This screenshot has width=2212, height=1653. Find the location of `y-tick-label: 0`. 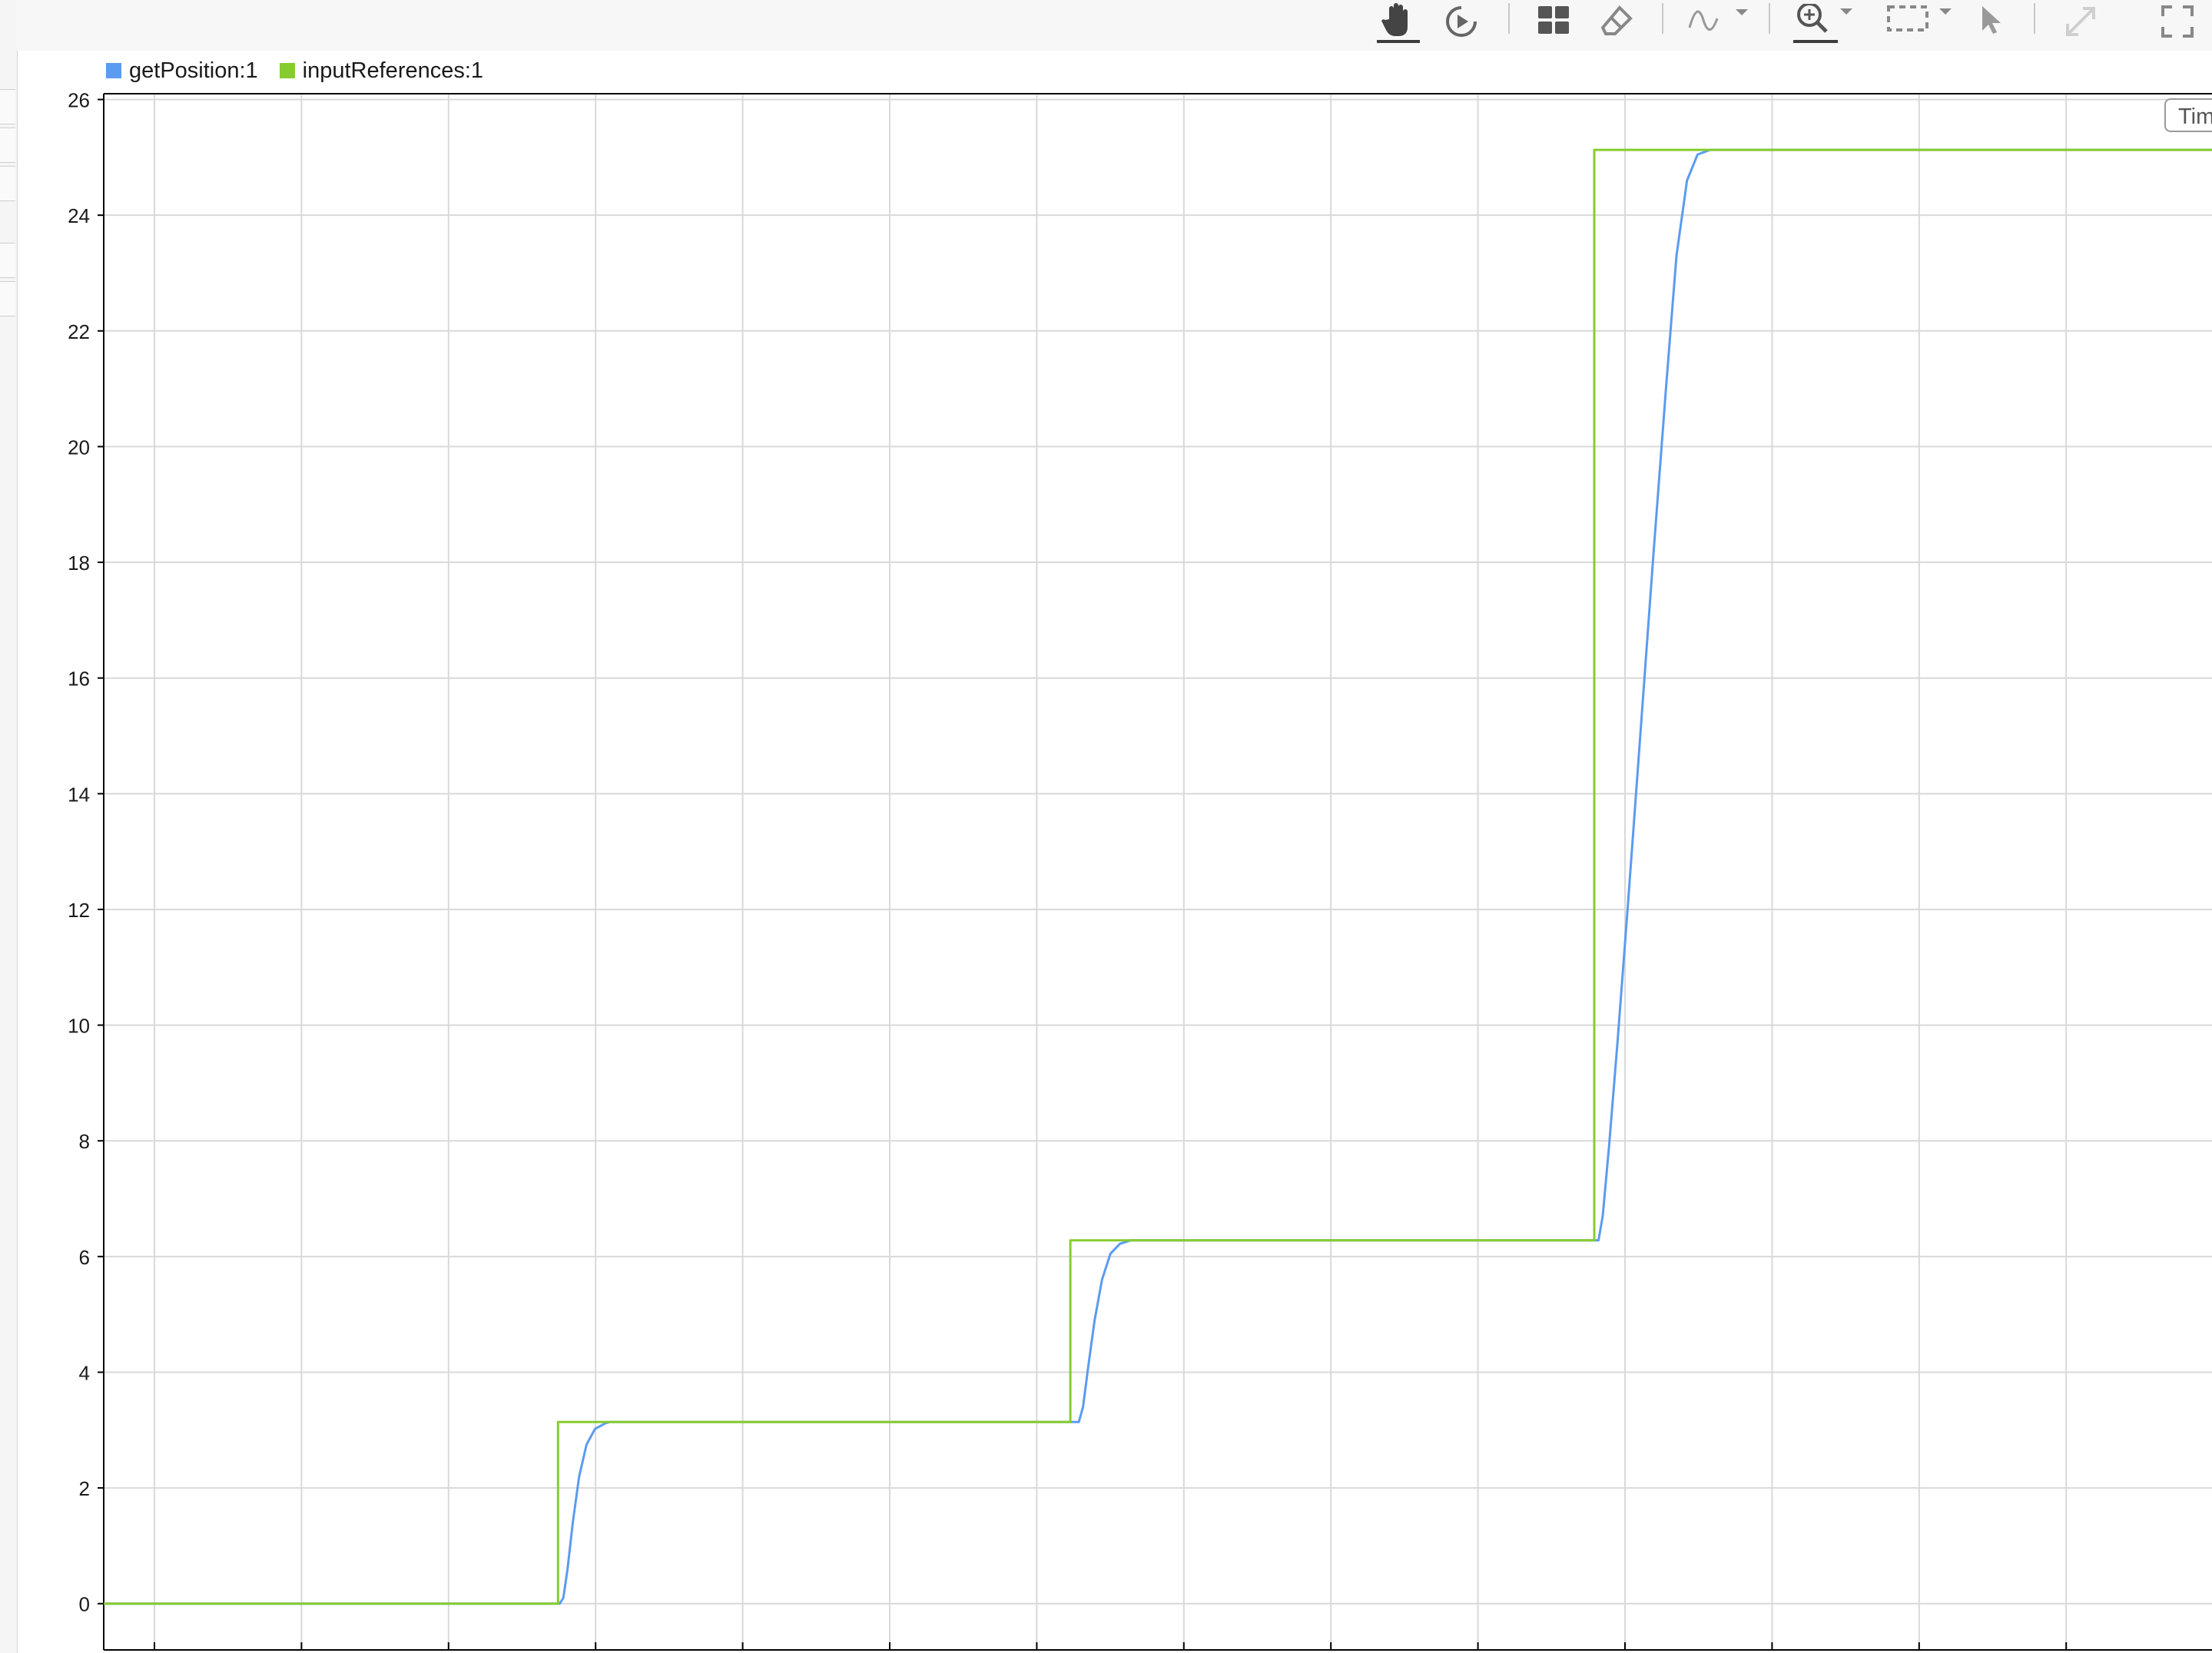

y-tick-label: 0 is located at coordinates (84, 1604).